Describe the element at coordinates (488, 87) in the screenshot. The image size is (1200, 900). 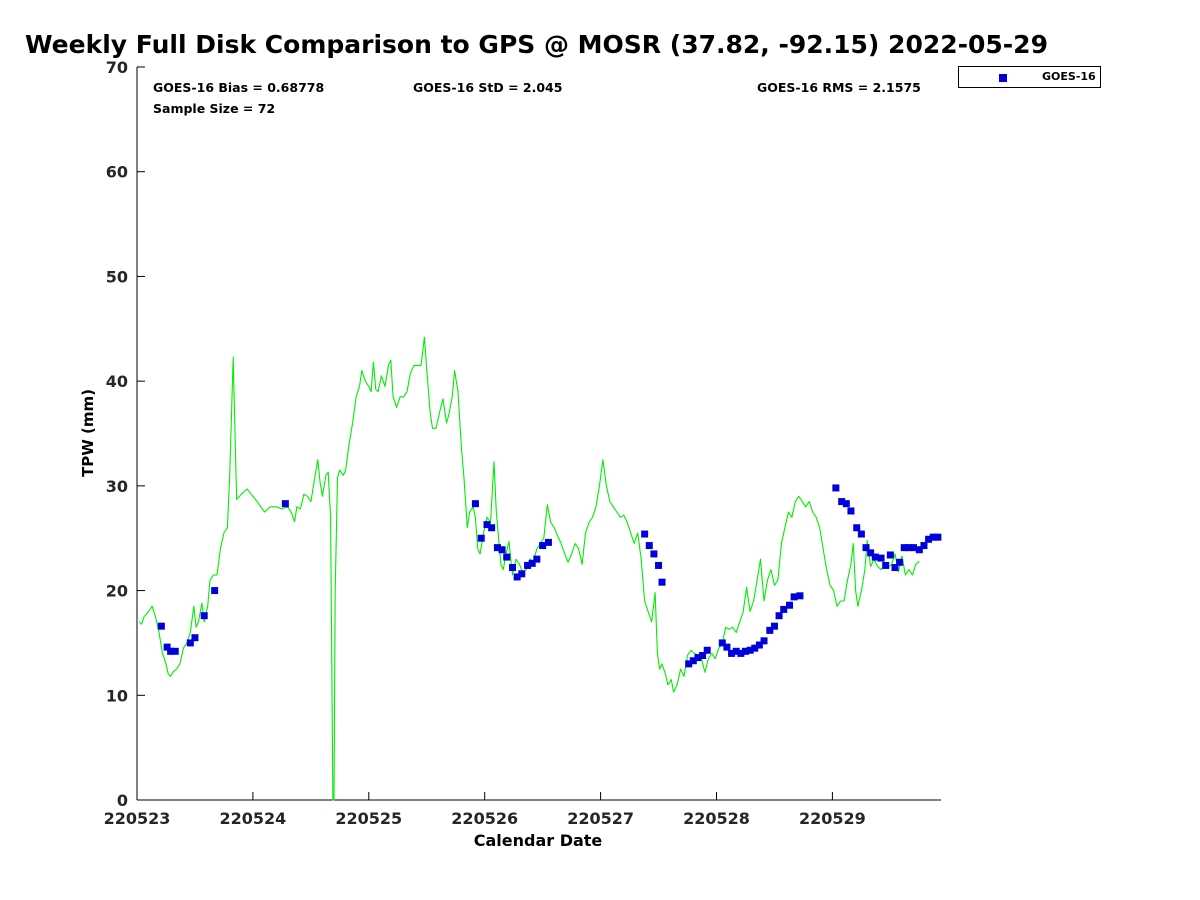
I see `std-stat: GOES-16 StD = 2.045` at that location.